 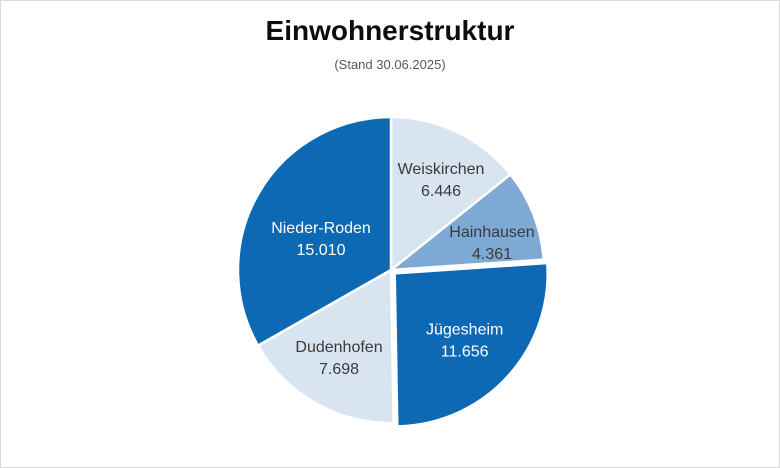 I want to click on pie-label-nieder-roden: Nieder-Roden 15.010, so click(x=321, y=239).